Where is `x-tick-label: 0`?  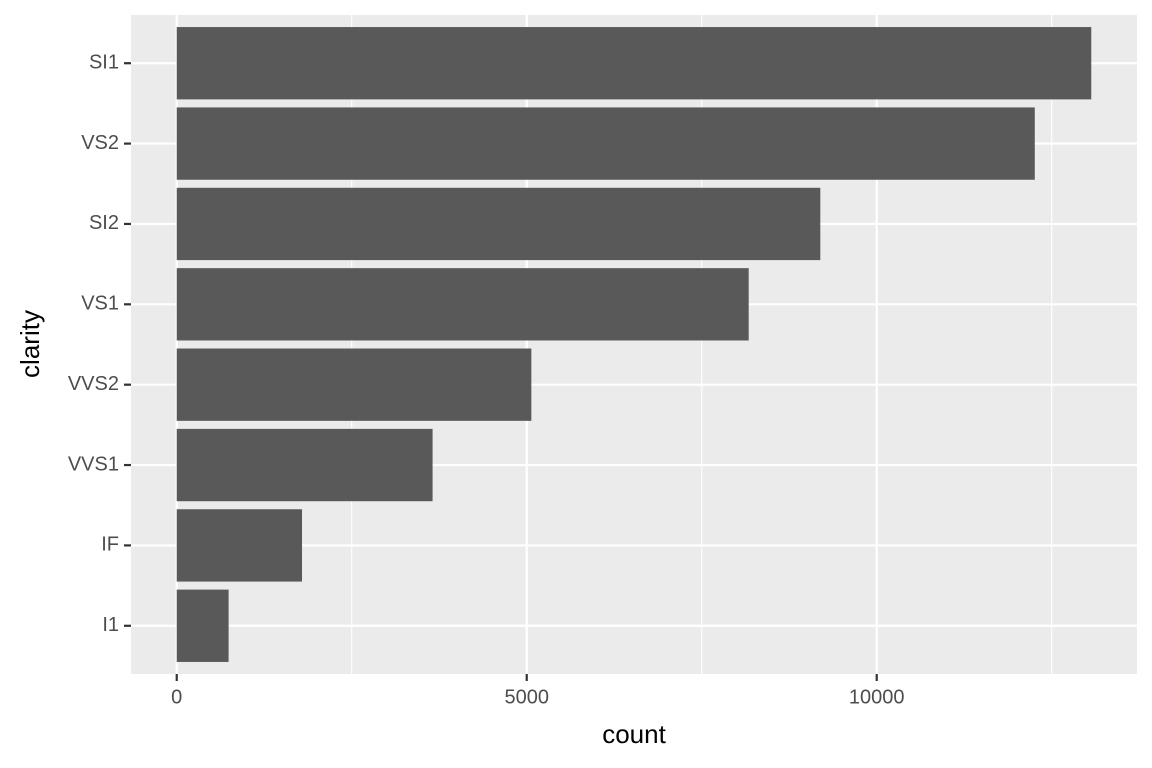
x-tick-label: 0 is located at coordinates (176, 697).